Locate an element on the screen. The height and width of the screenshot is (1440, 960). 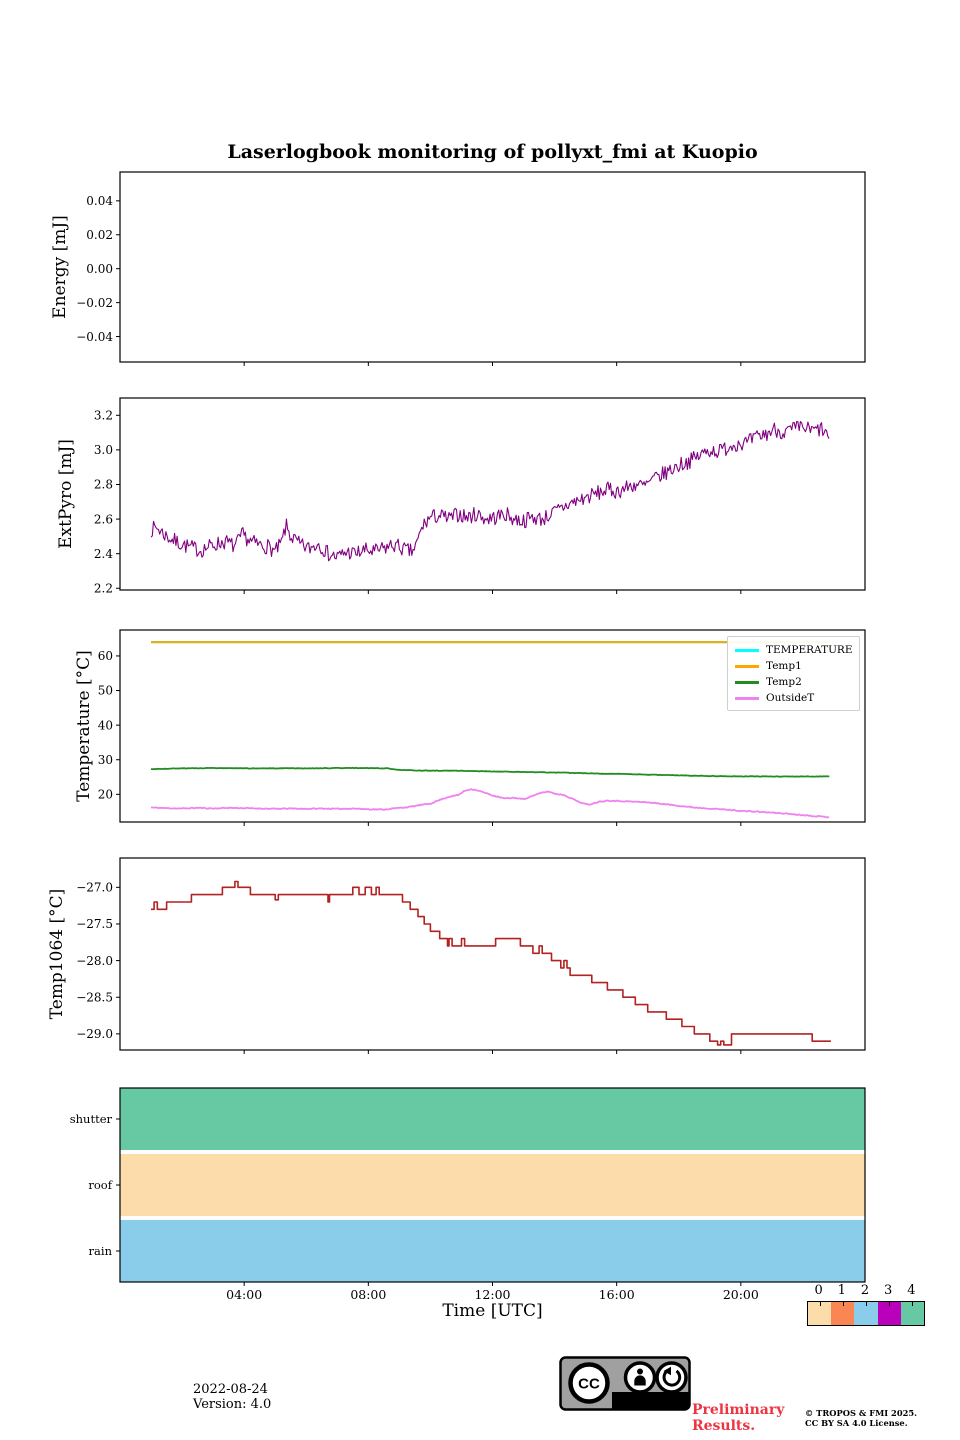
colorbar-label-0: 0 is located at coordinates (818, 1290).